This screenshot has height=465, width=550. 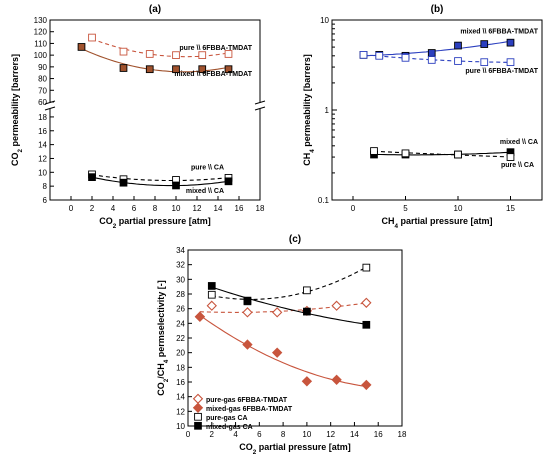 I want to click on y-tick-label: 26, so click(x=180, y=309).